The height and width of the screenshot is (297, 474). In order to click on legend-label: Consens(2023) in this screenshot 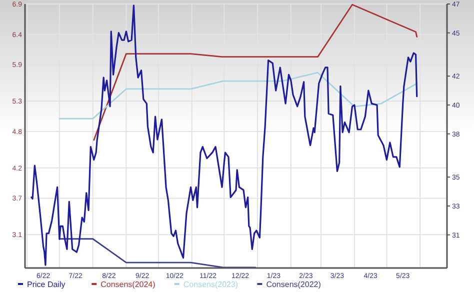, I will do `click(210, 284)`.